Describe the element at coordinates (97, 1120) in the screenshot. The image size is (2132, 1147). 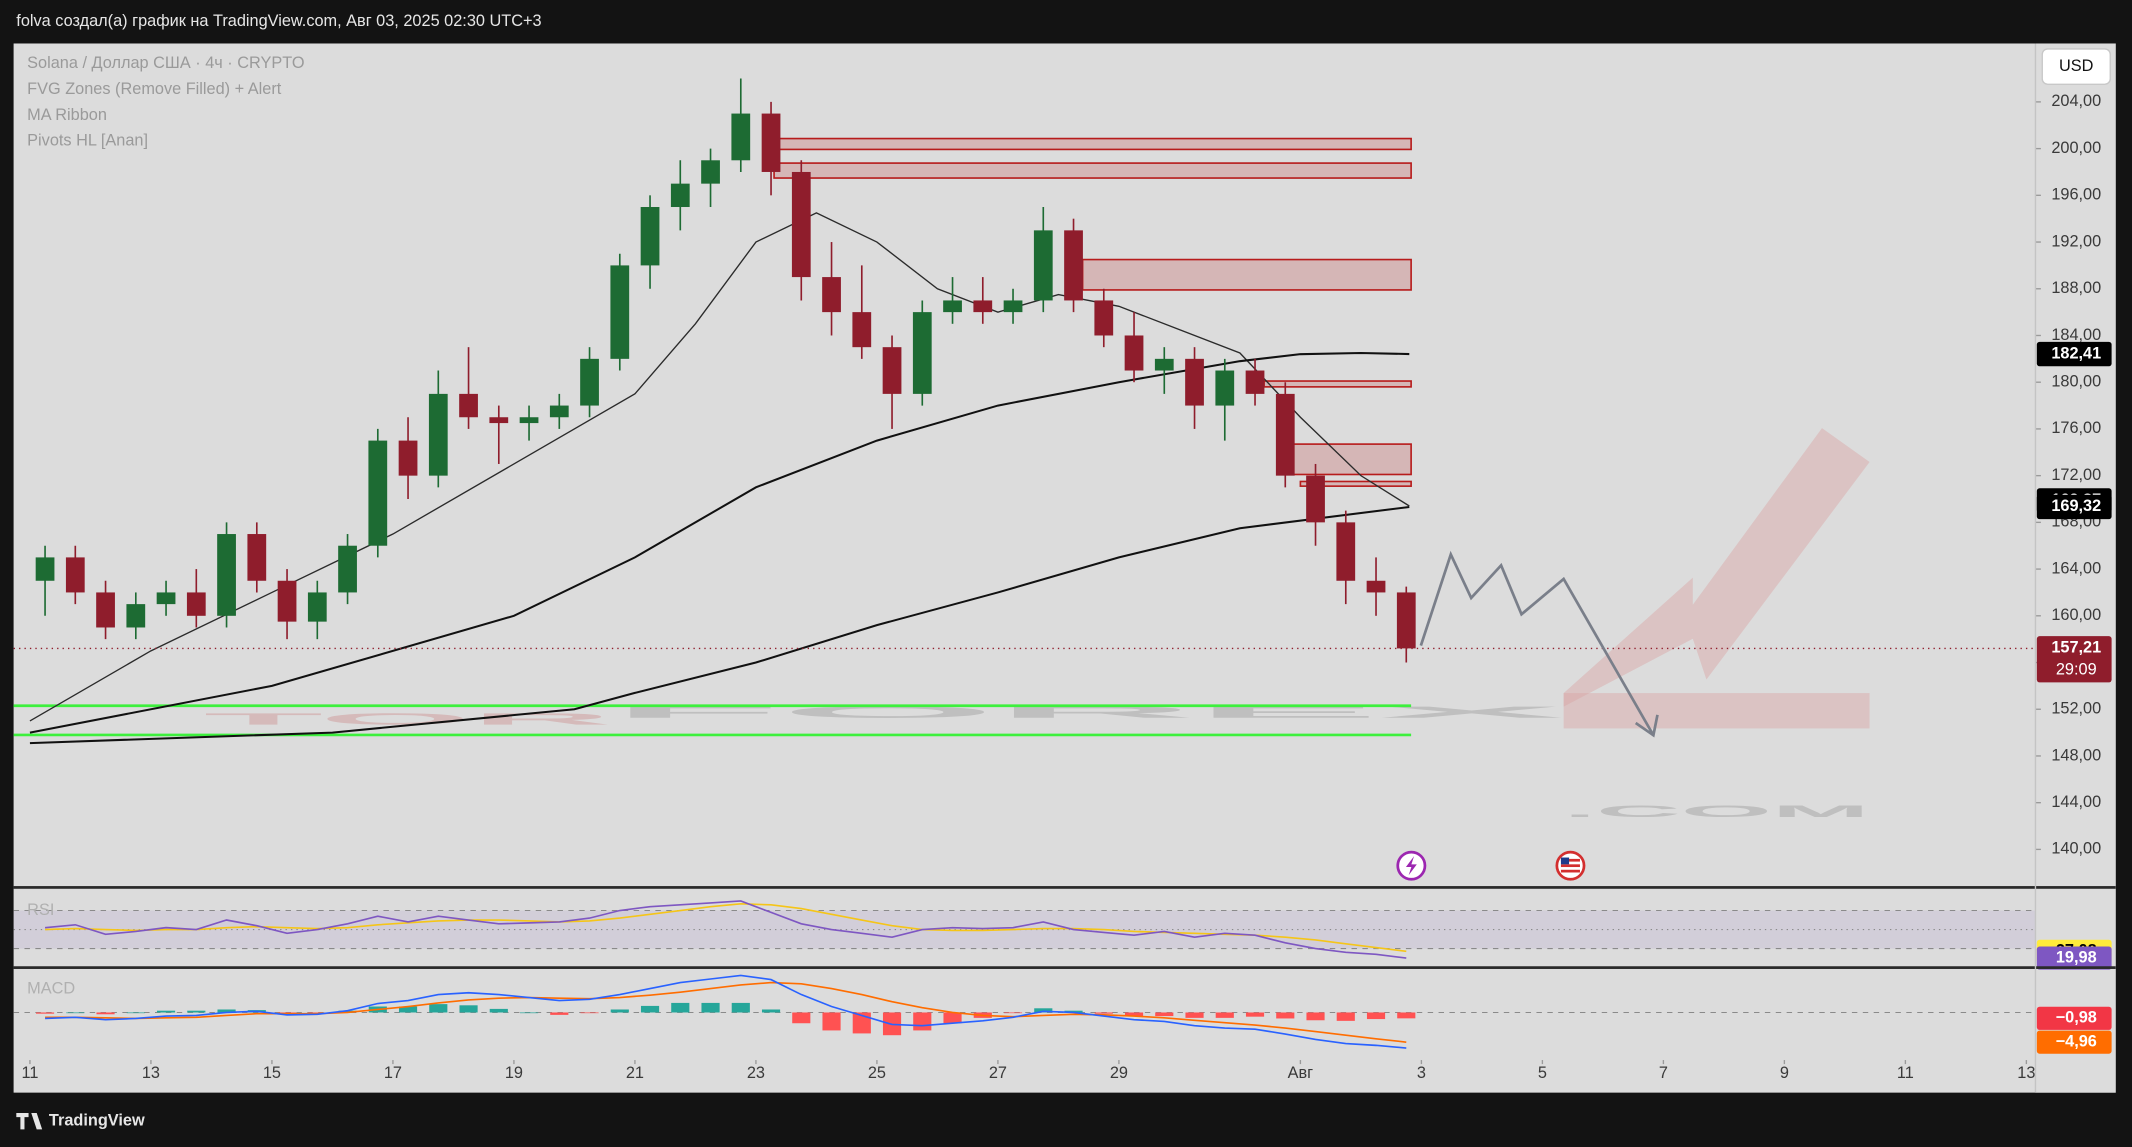
I see `footer-logo: TradingView` at that location.